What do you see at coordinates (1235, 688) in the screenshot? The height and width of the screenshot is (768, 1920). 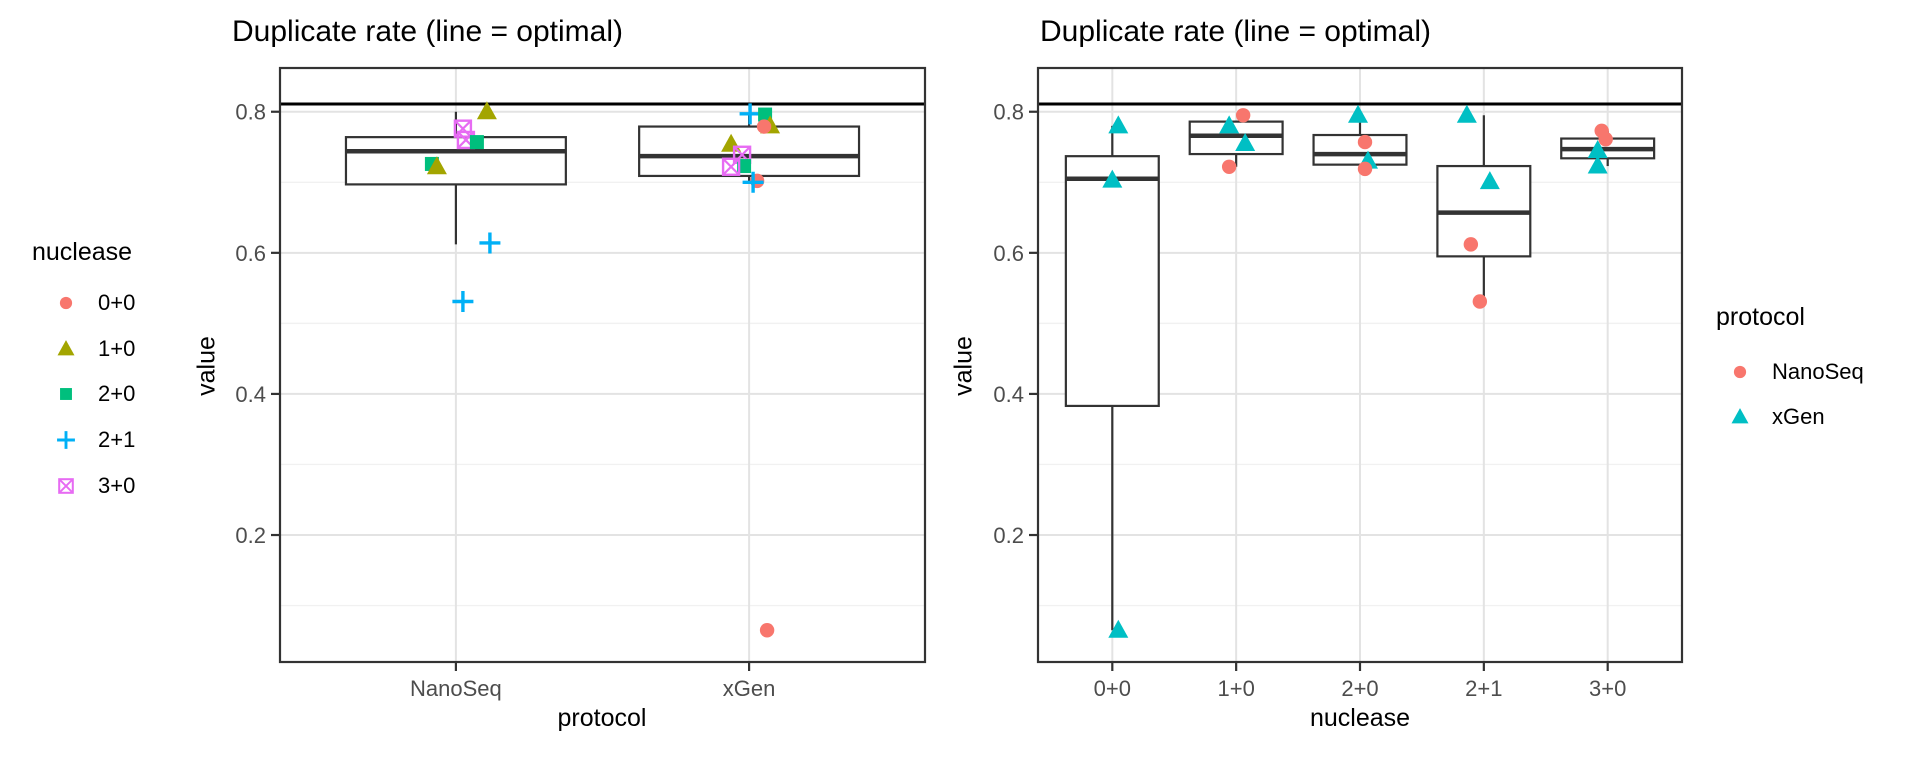 I see `x-tick-label: 1+0` at bounding box center [1235, 688].